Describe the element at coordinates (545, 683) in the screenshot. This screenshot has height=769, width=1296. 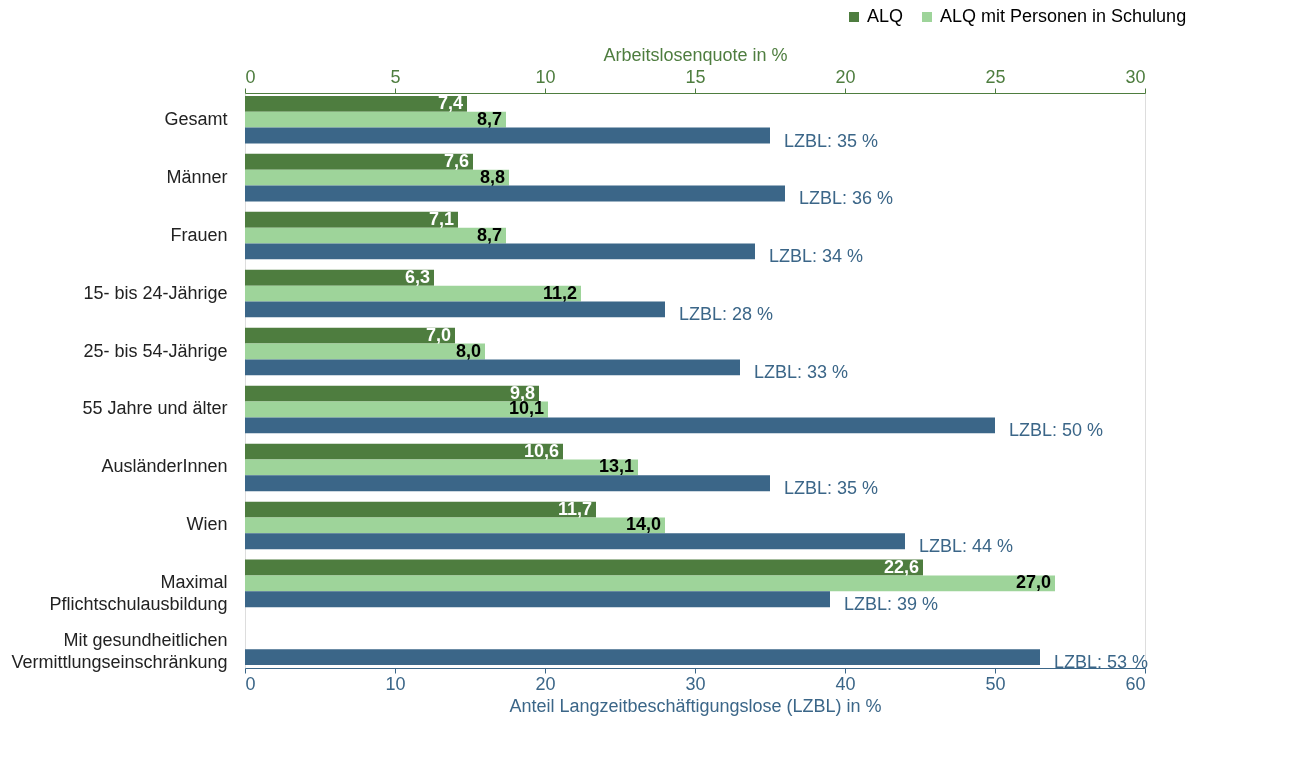
I see `x-tick-label: 20` at that location.